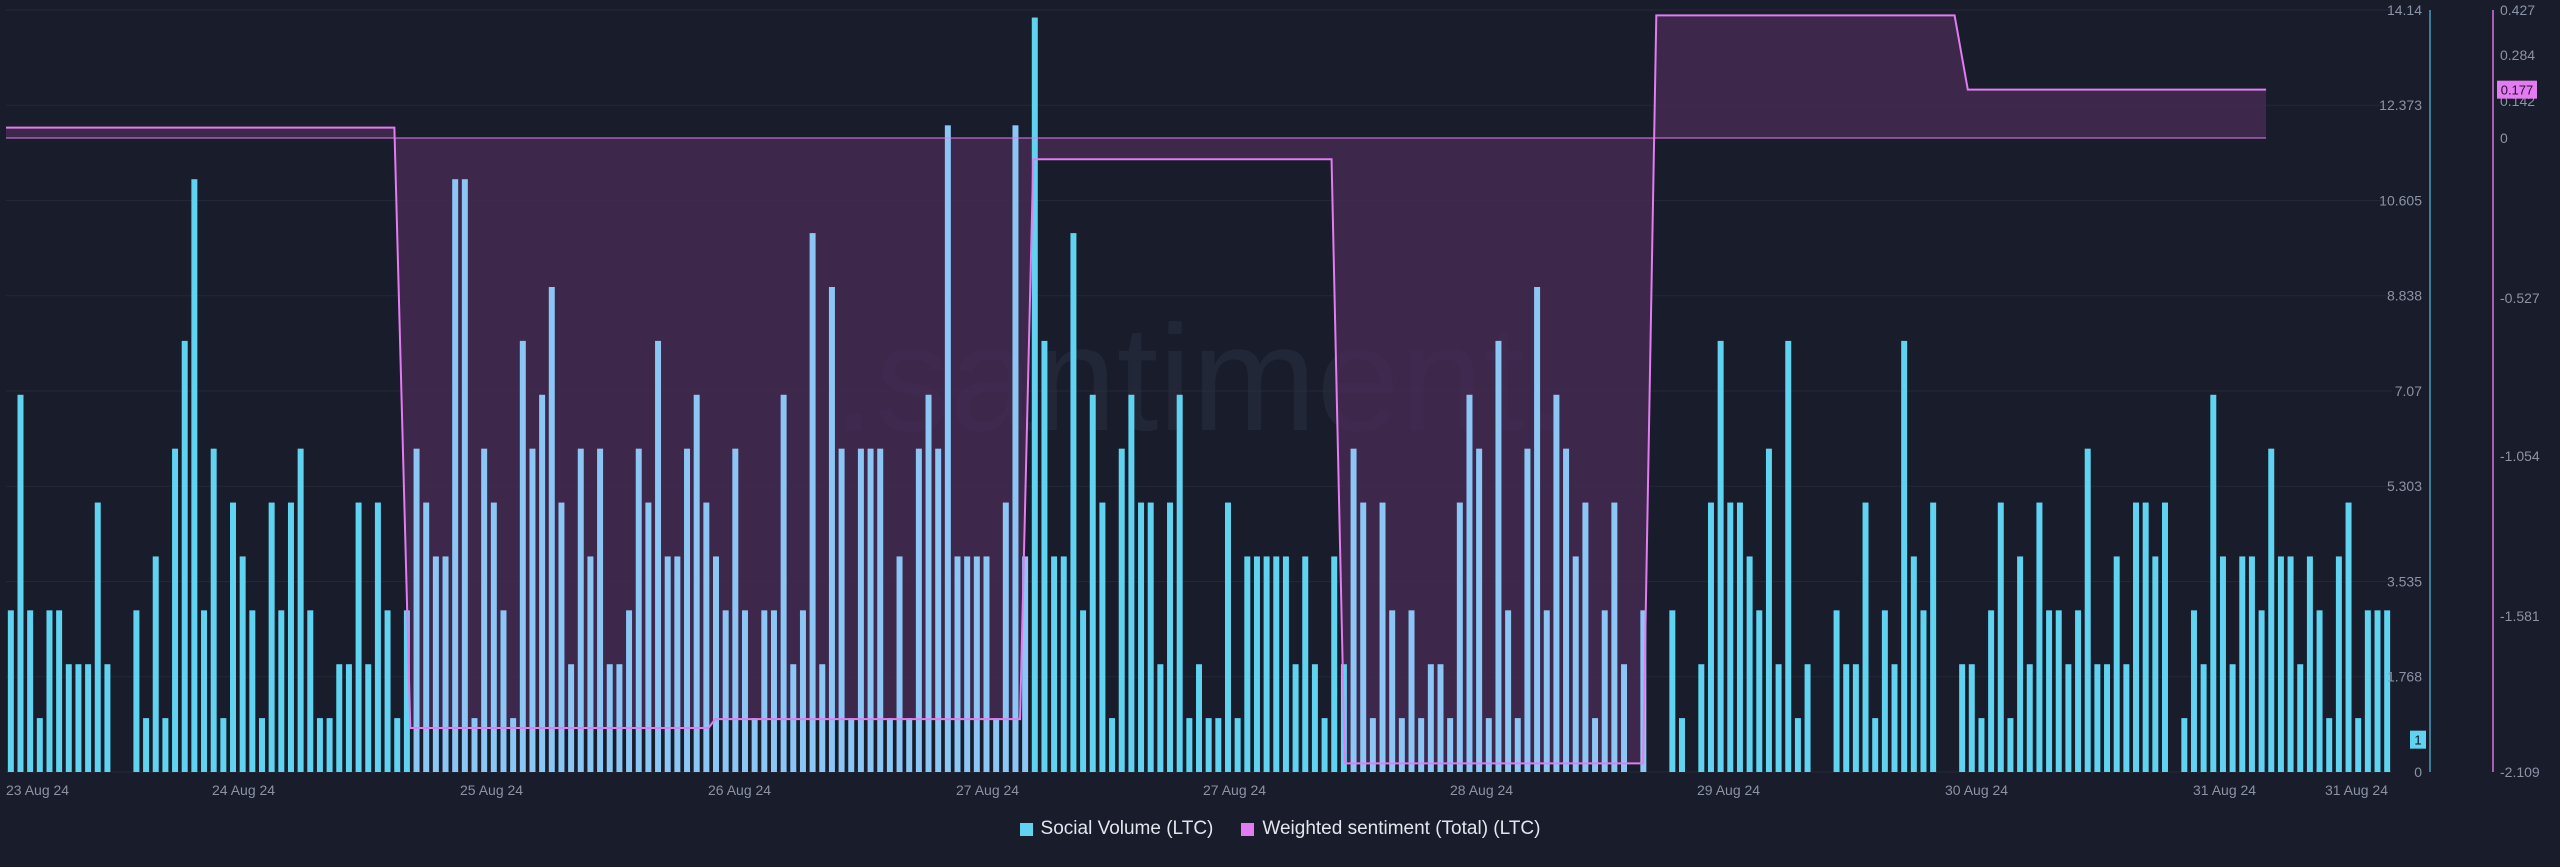 The image size is (2560, 867). Describe the element at coordinates (2404, 10) in the screenshot. I see `left-axis-tick-label: 14.14` at that location.